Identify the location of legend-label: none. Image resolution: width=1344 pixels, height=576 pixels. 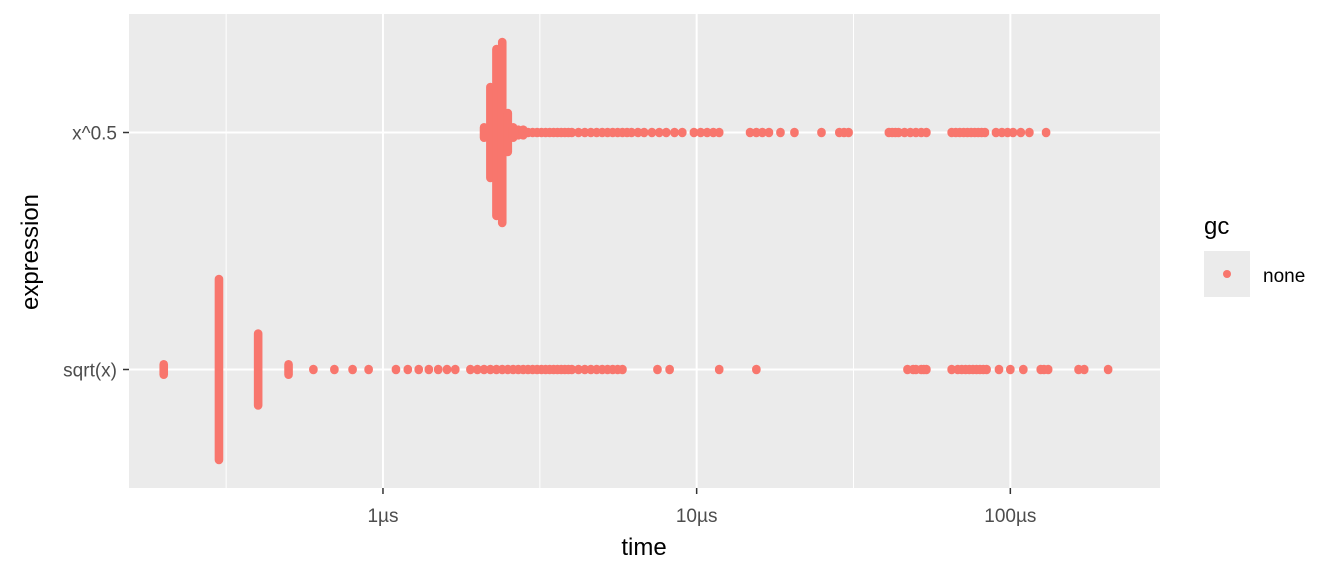
(1284, 276).